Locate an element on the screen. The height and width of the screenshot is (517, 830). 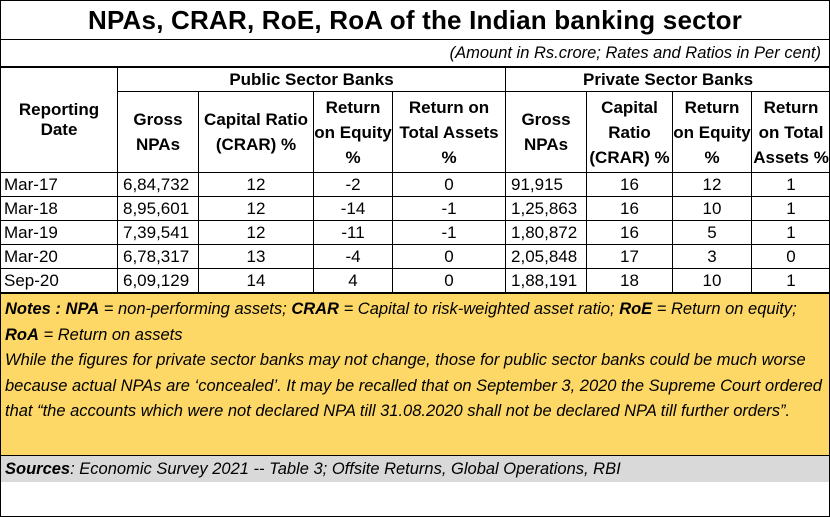
table-row: Mar-20 6,78,317 13 -4 0 2,05,848 17 3 0 is located at coordinates (415, 256).